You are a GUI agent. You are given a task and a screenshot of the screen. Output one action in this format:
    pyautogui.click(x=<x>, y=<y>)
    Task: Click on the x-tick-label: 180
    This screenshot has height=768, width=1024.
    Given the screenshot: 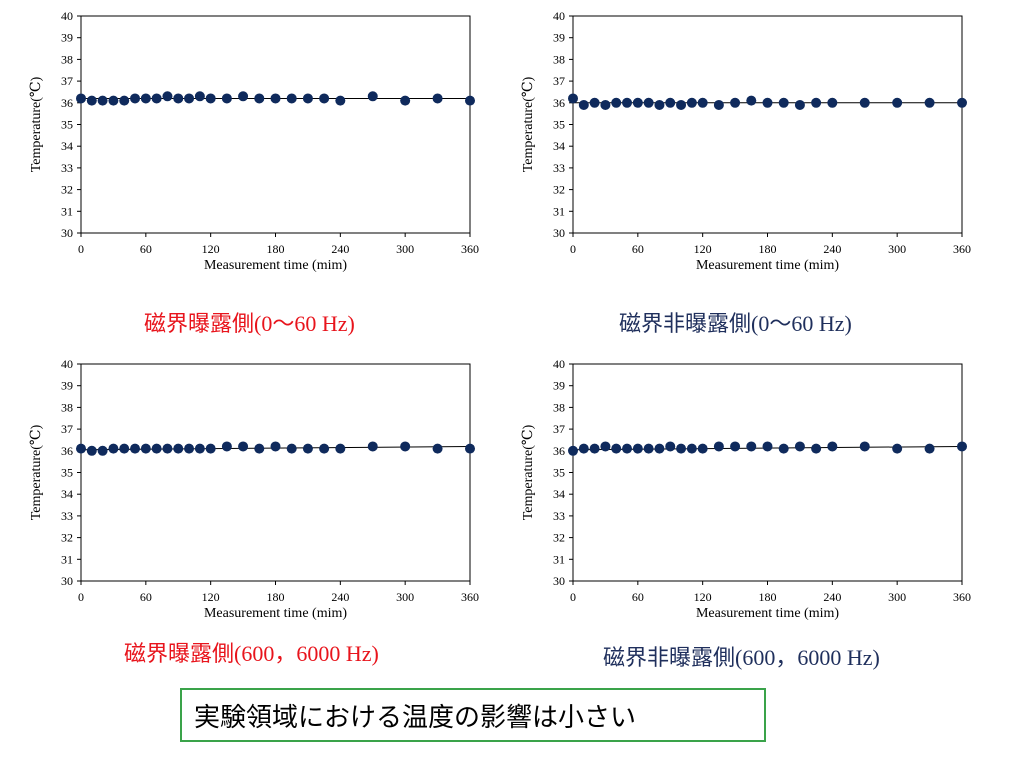 What is the action you would take?
    pyautogui.click(x=276, y=249)
    